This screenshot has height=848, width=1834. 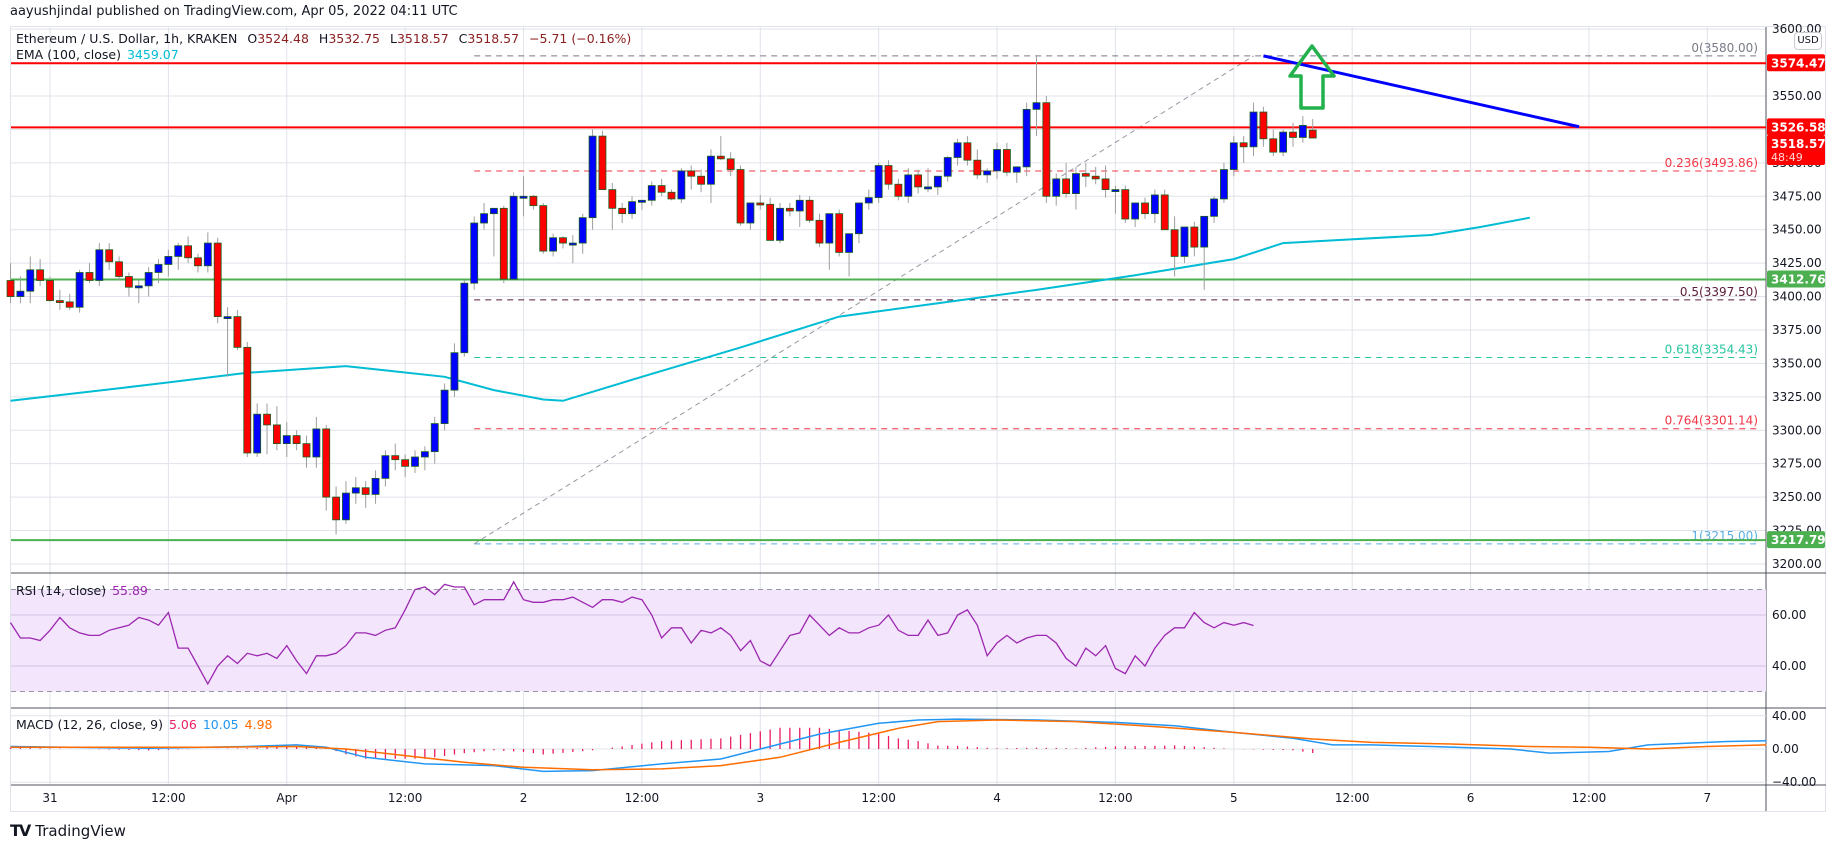 I want to click on ohlc-change: −5.71 (−0.16%), so click(x=580, y=38).